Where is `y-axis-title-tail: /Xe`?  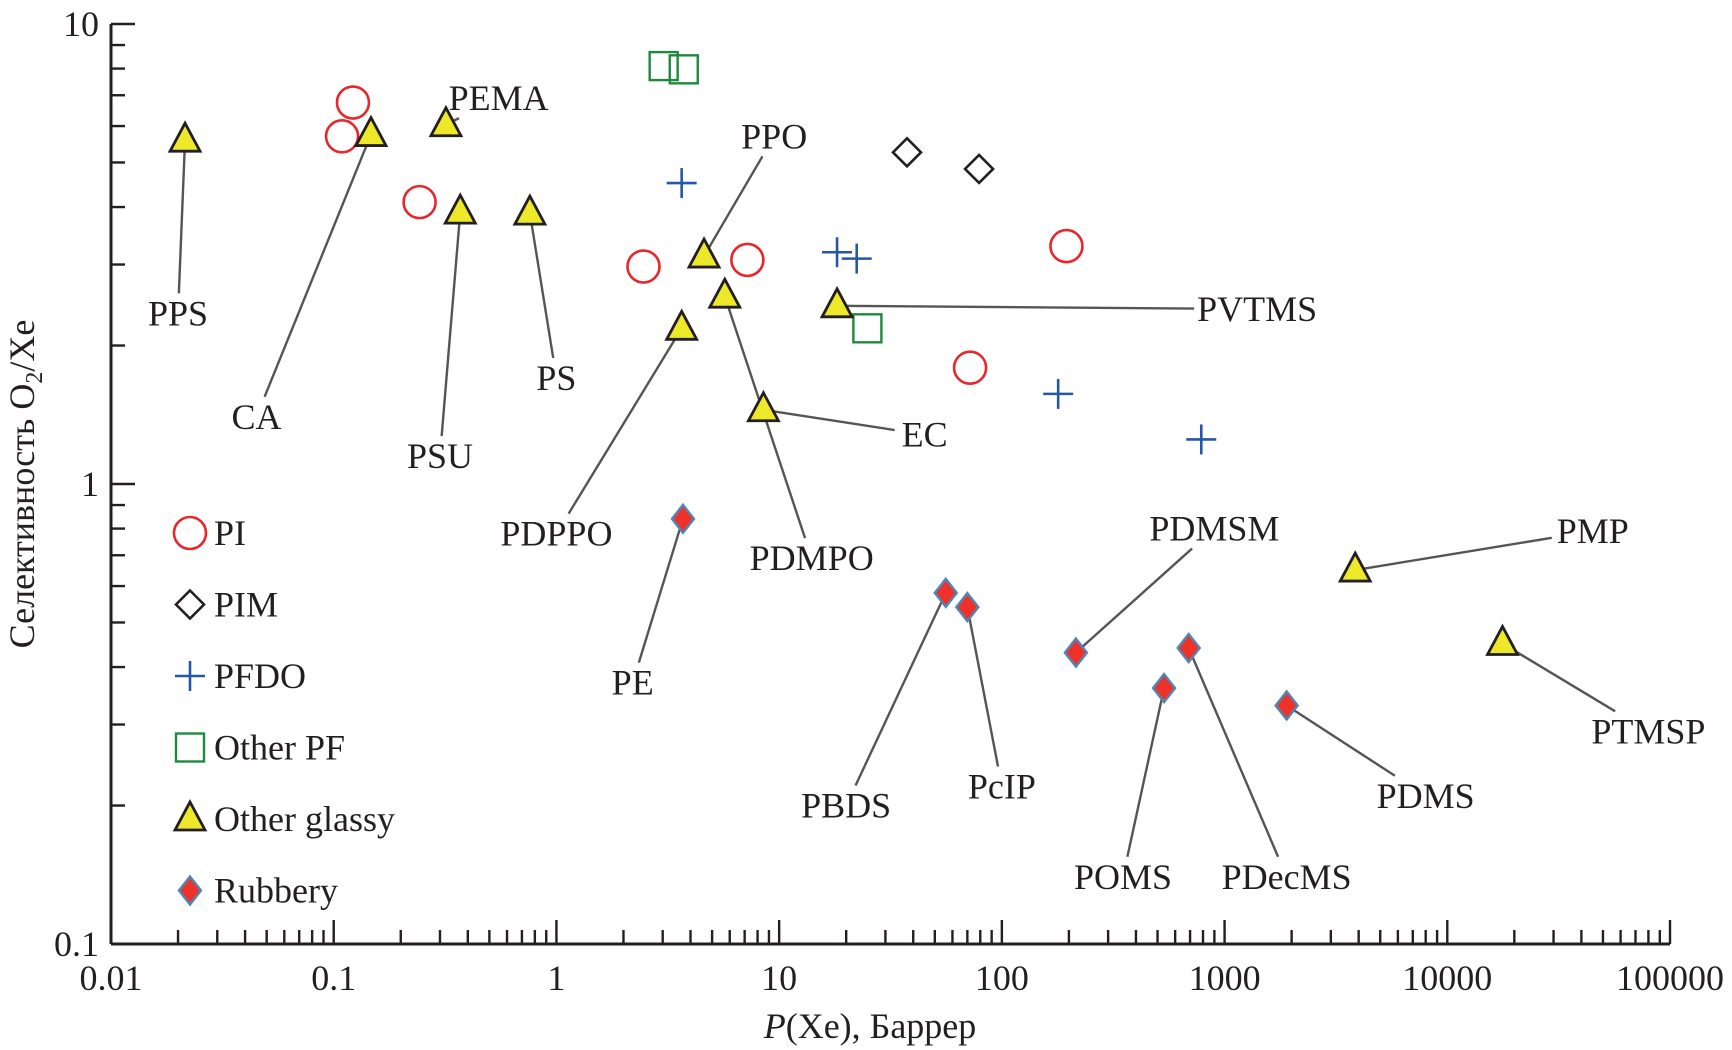
y-axis-title-tail: /Xe is located at coordinates (22, 346).